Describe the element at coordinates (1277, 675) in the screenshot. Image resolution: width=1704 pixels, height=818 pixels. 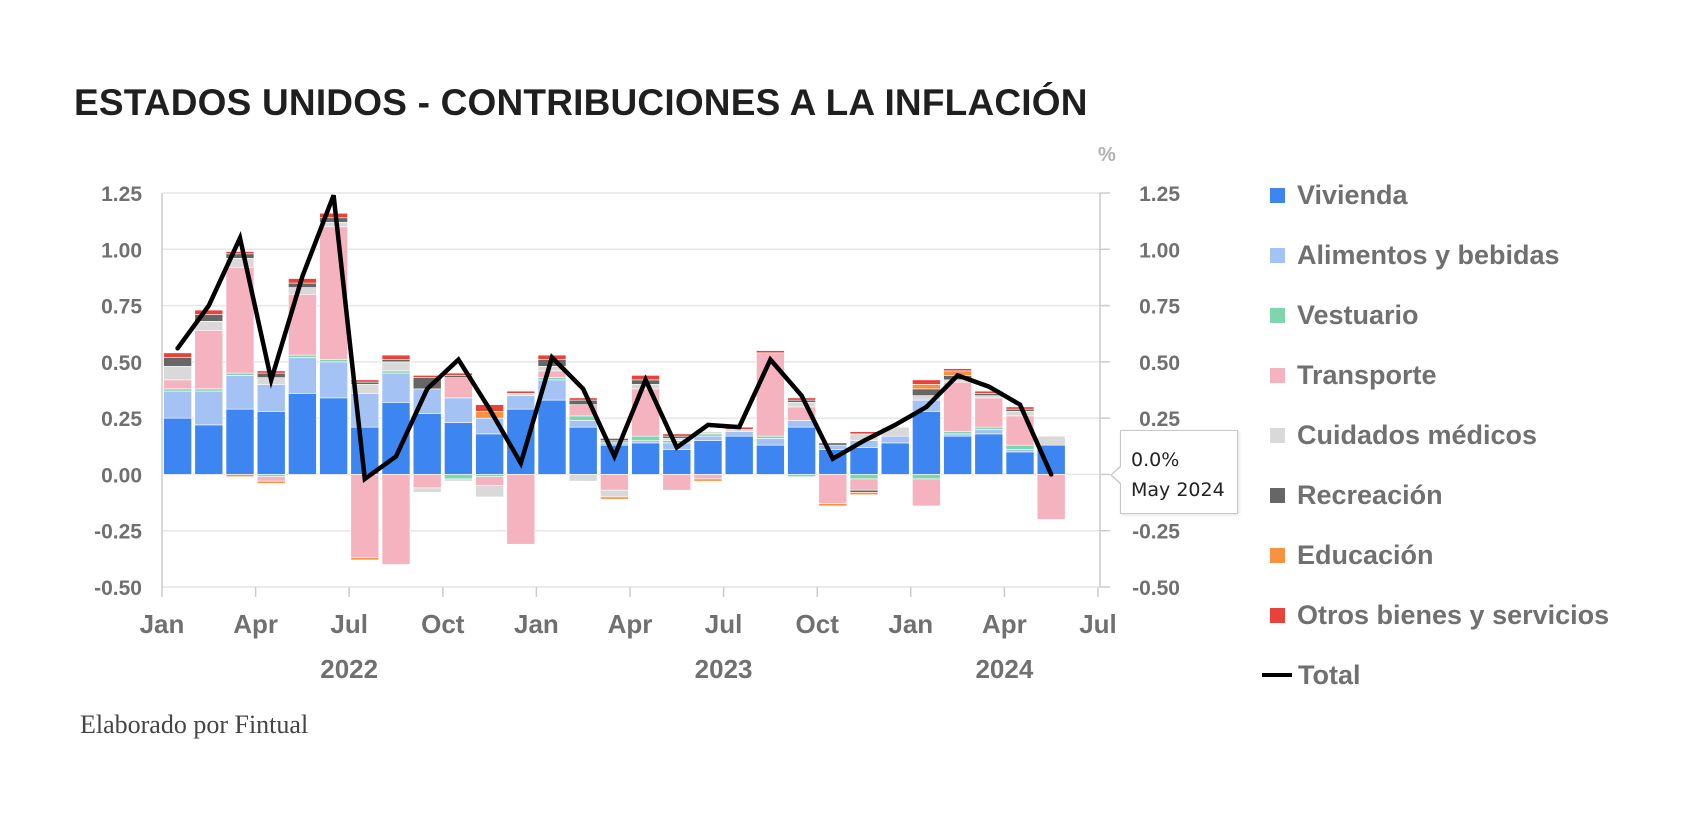
I see `legend-line` at that location.